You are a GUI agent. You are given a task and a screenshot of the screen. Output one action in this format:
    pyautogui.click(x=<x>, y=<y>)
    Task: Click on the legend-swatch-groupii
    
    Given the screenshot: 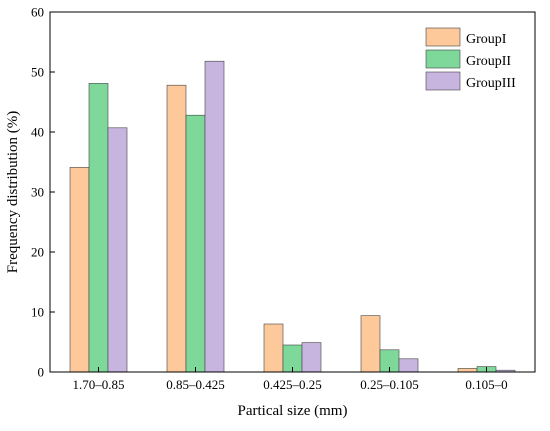 What is the action you would take?
    pyautogui.click(x=443, y=59)
    